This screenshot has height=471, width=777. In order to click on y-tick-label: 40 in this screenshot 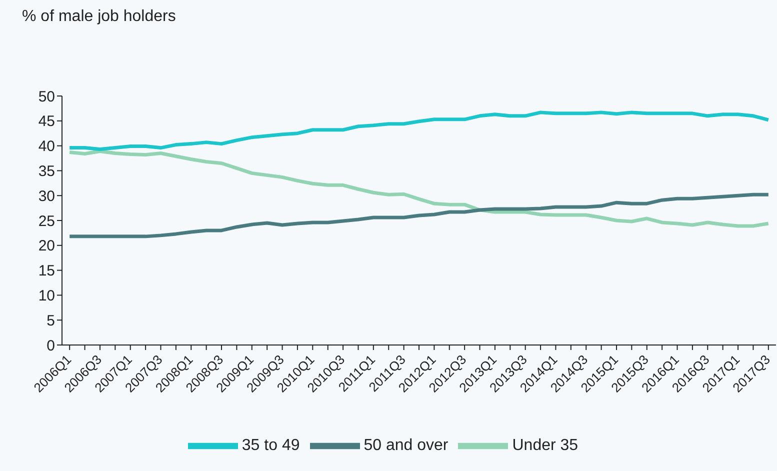, I will do `click(46, 147)`.